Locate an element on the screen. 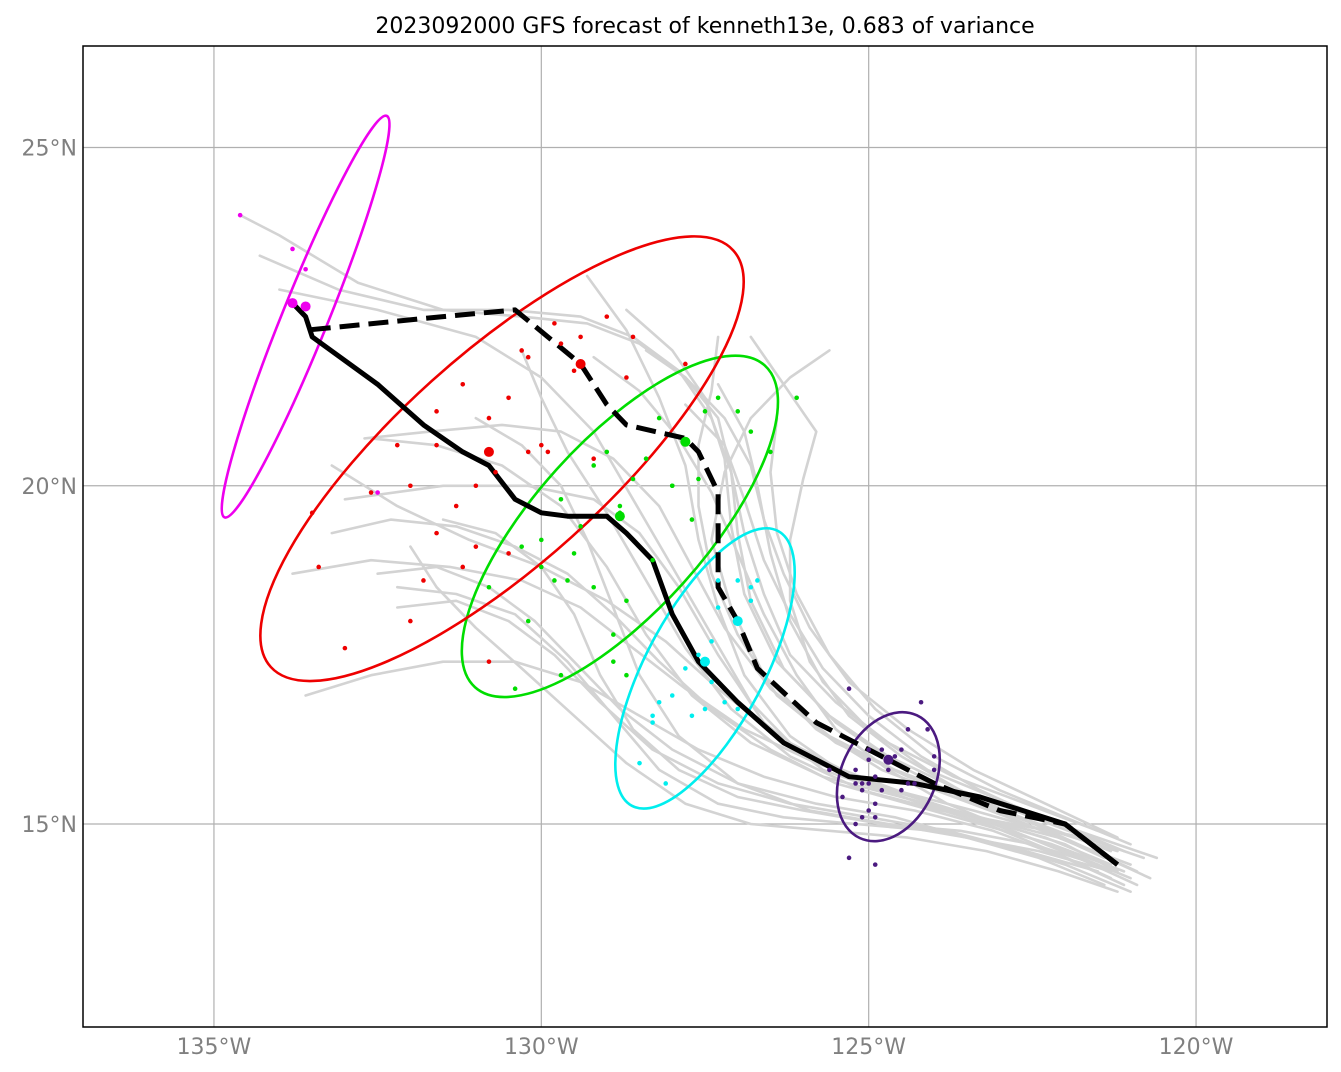 The image size is (1341, 1072). y-tick-label: 25°N is located at coordinates (49, 148).